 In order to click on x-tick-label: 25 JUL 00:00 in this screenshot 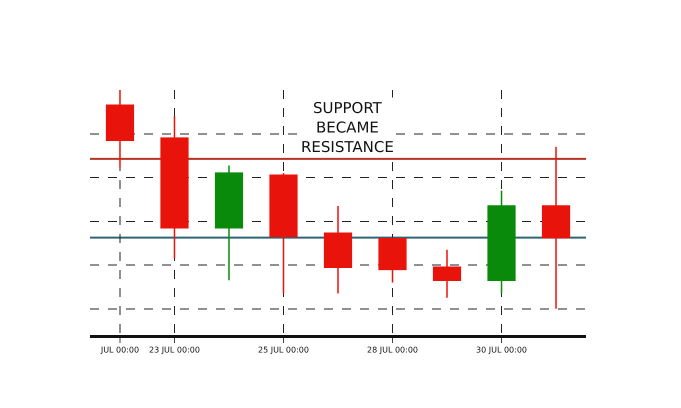, I will do `click(283, 350)`.